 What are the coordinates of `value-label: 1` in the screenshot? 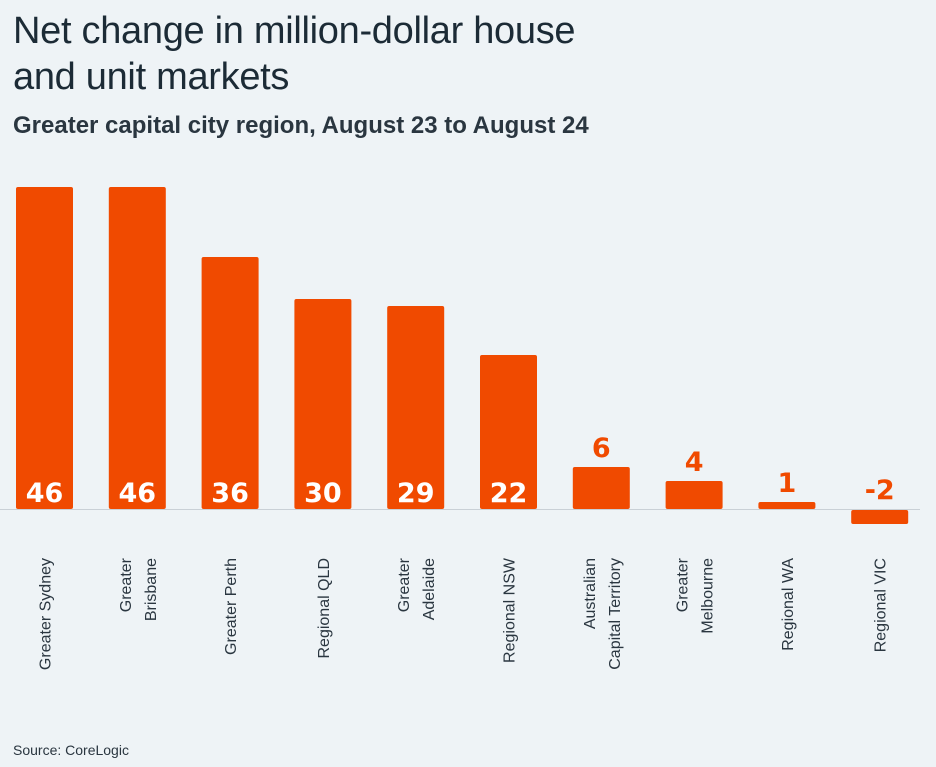 It's located at (787, 483).